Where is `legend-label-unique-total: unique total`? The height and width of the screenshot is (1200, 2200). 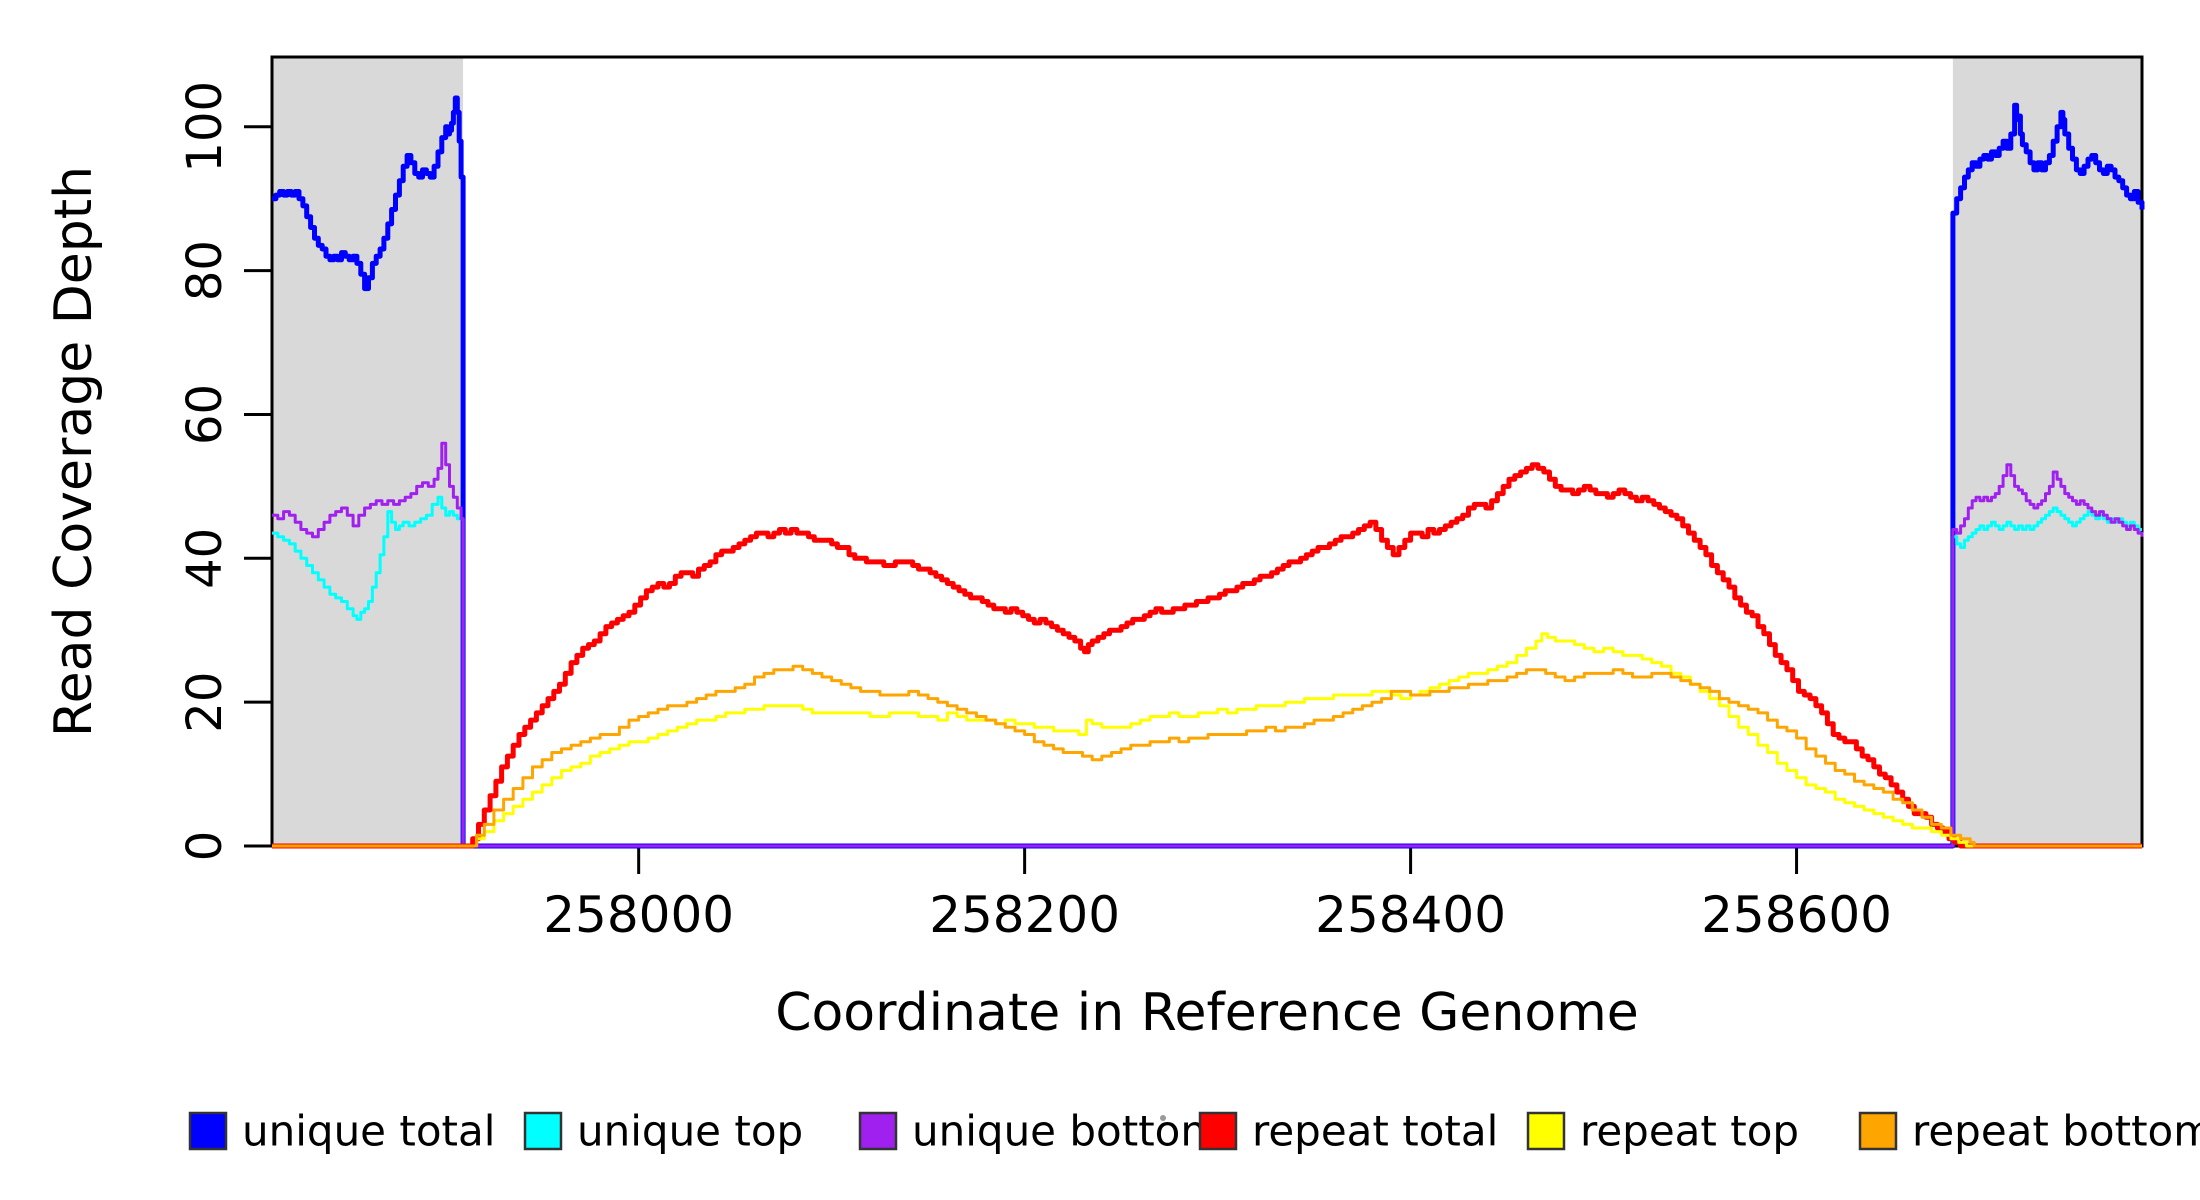
legend-label-unique-total: unique total is located at coordinates (368, 1131).